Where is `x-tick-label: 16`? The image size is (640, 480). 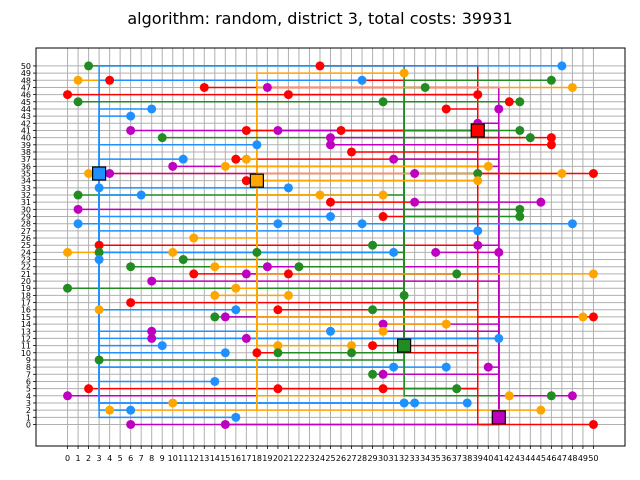
x-tick-label: 16 is located at coordinates (236, 458).